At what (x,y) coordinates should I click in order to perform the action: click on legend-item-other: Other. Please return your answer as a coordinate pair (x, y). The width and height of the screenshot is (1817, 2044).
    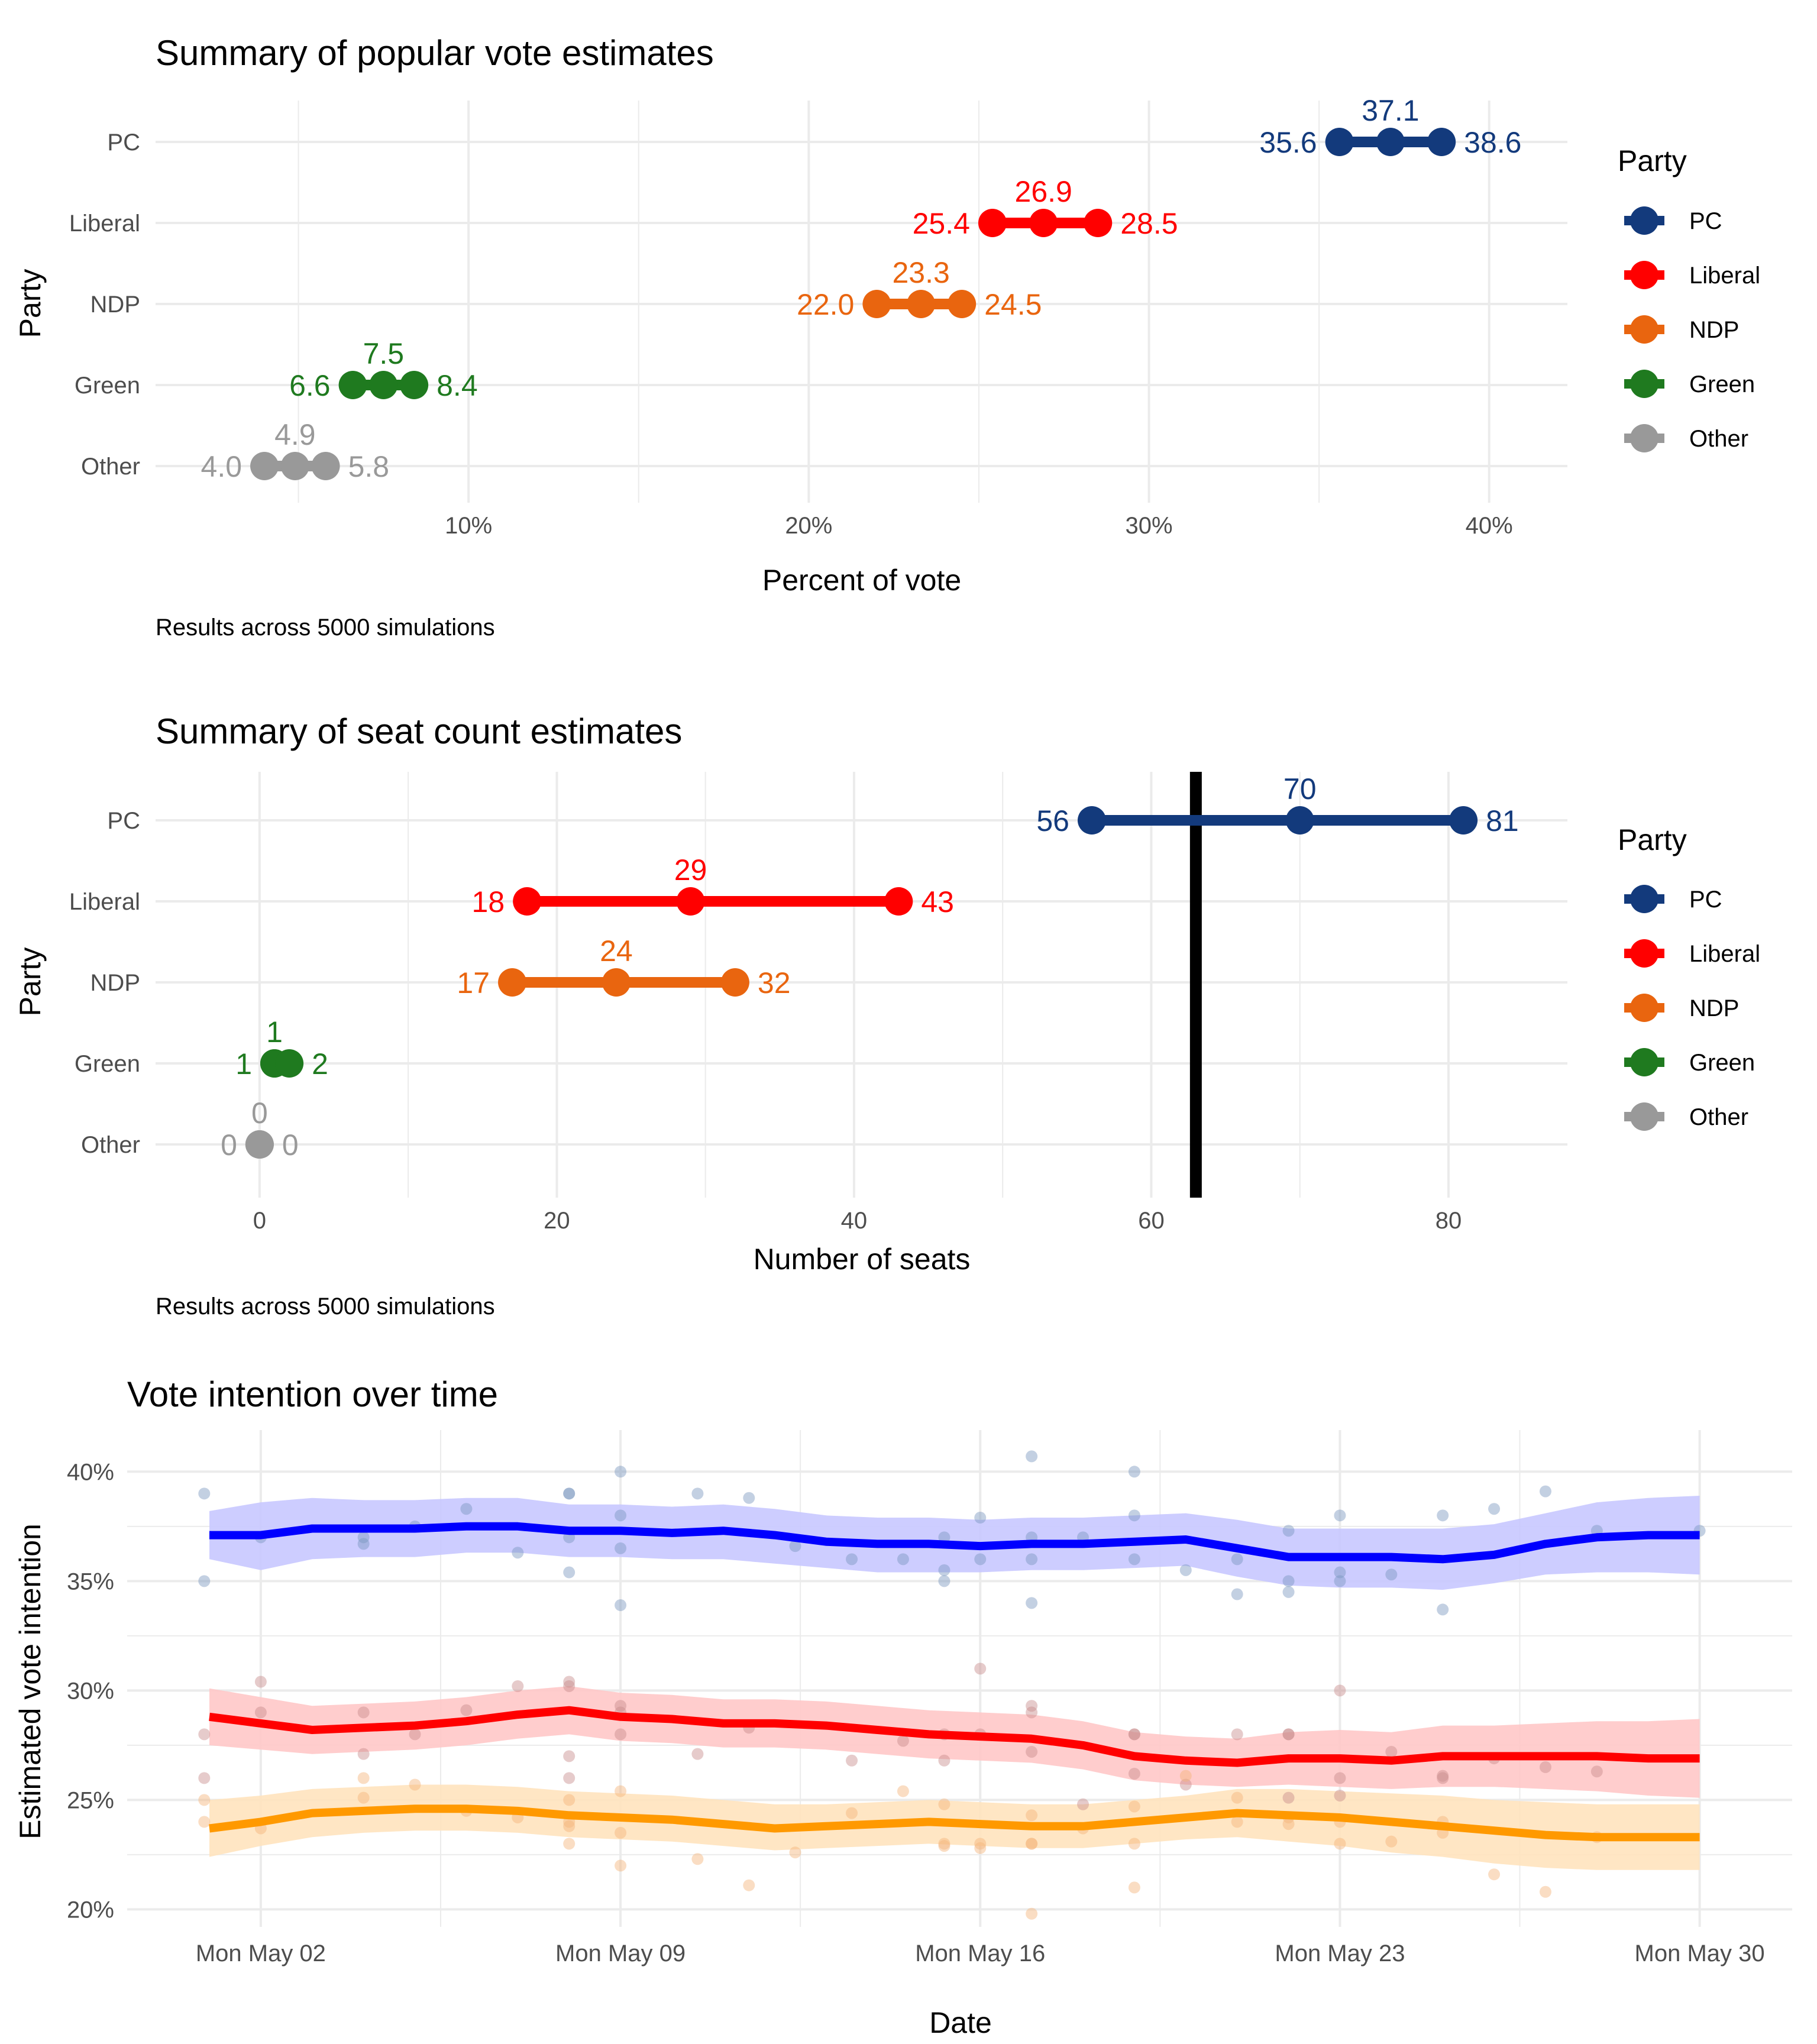
    Looking at the image, I should click on (1686, 438).